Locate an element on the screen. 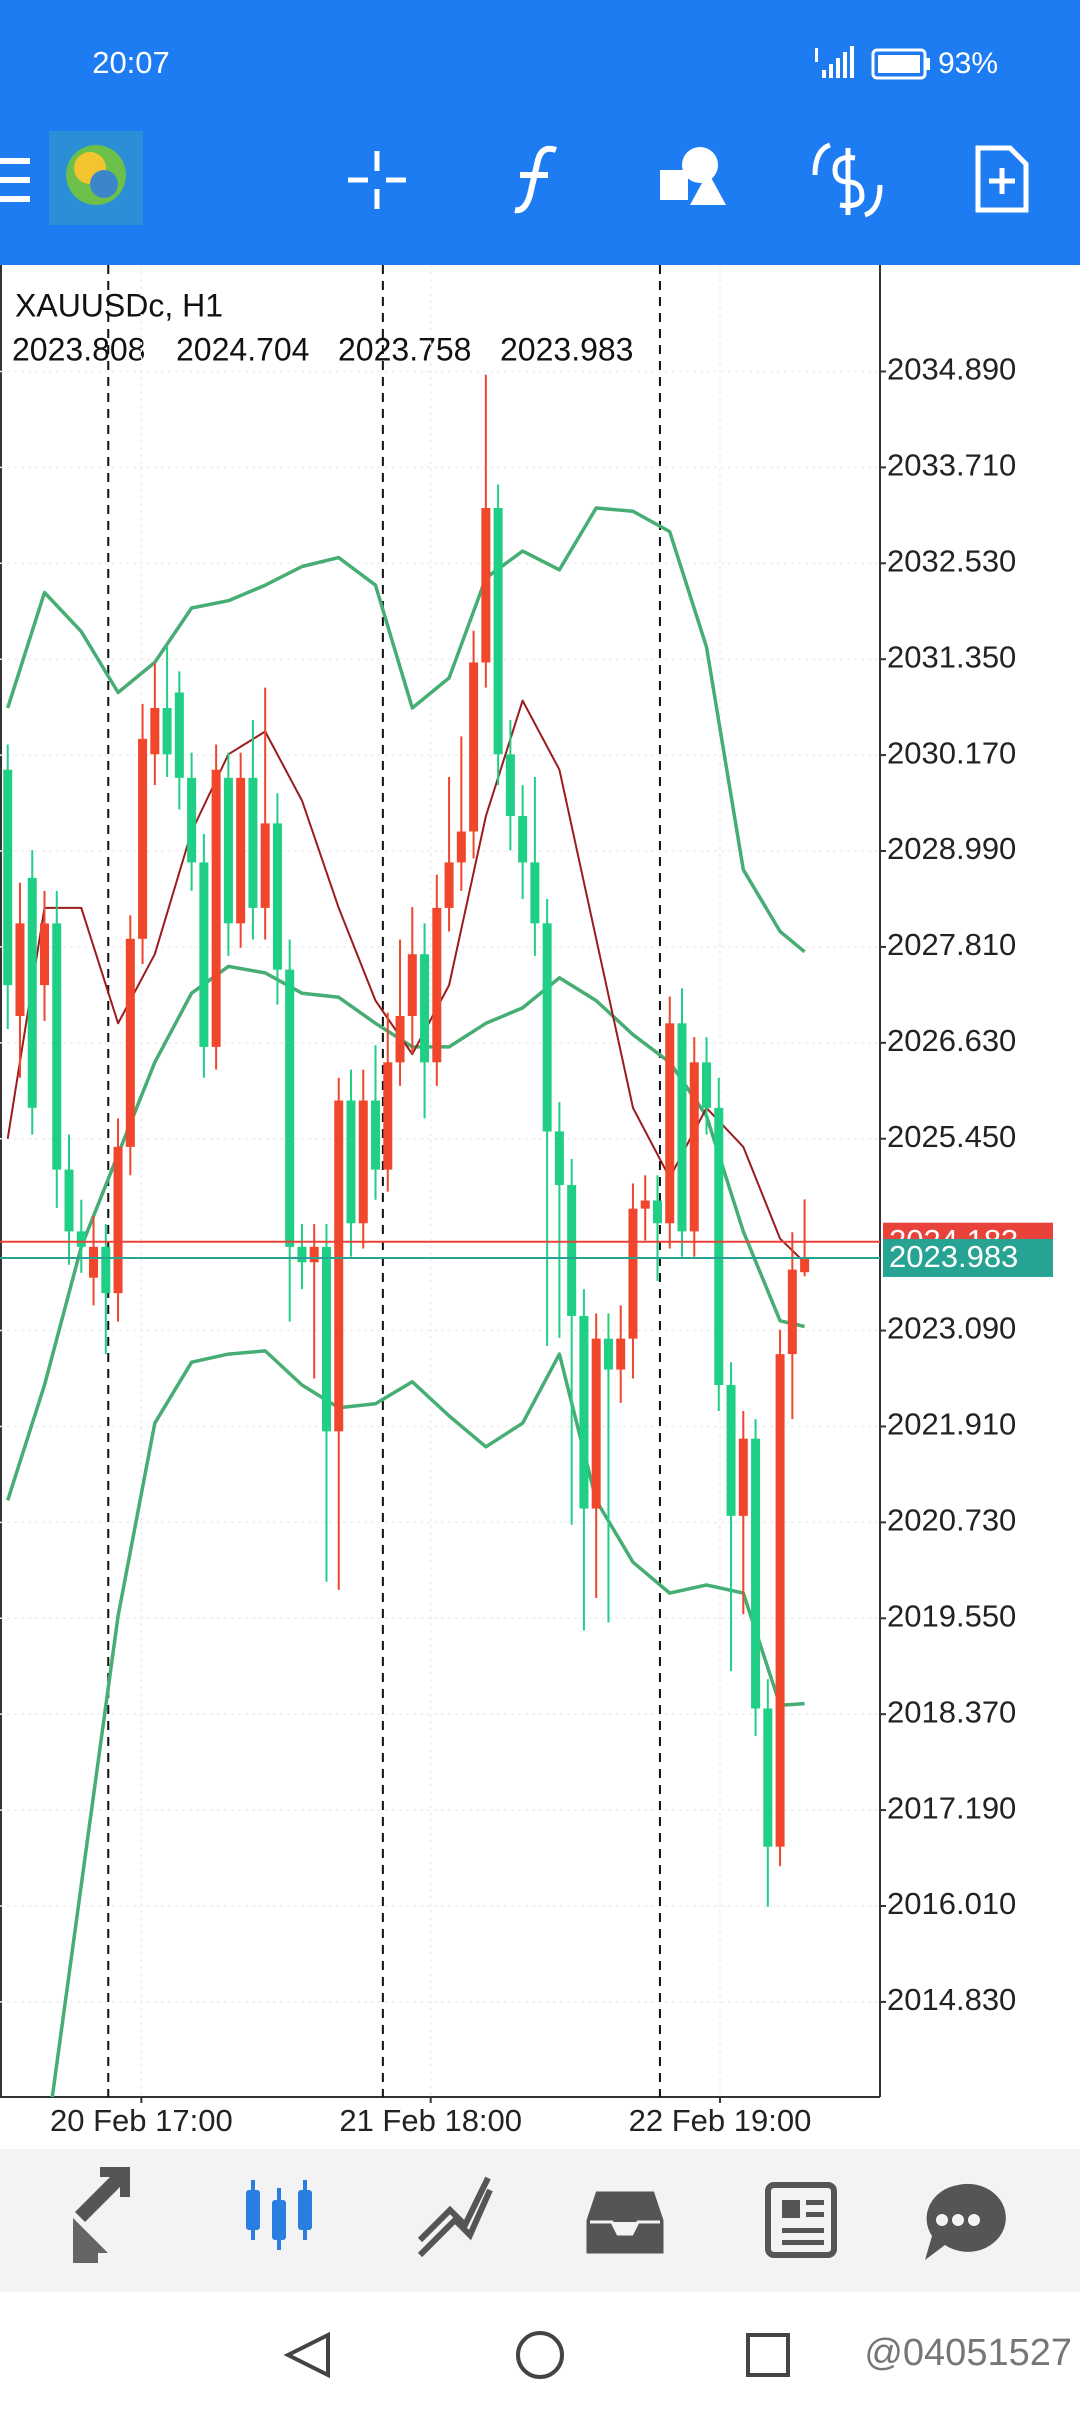 This screenshot has width=1080, height=2412. y-tick-label: 2014.830 is located at coordinates (951, 1999).